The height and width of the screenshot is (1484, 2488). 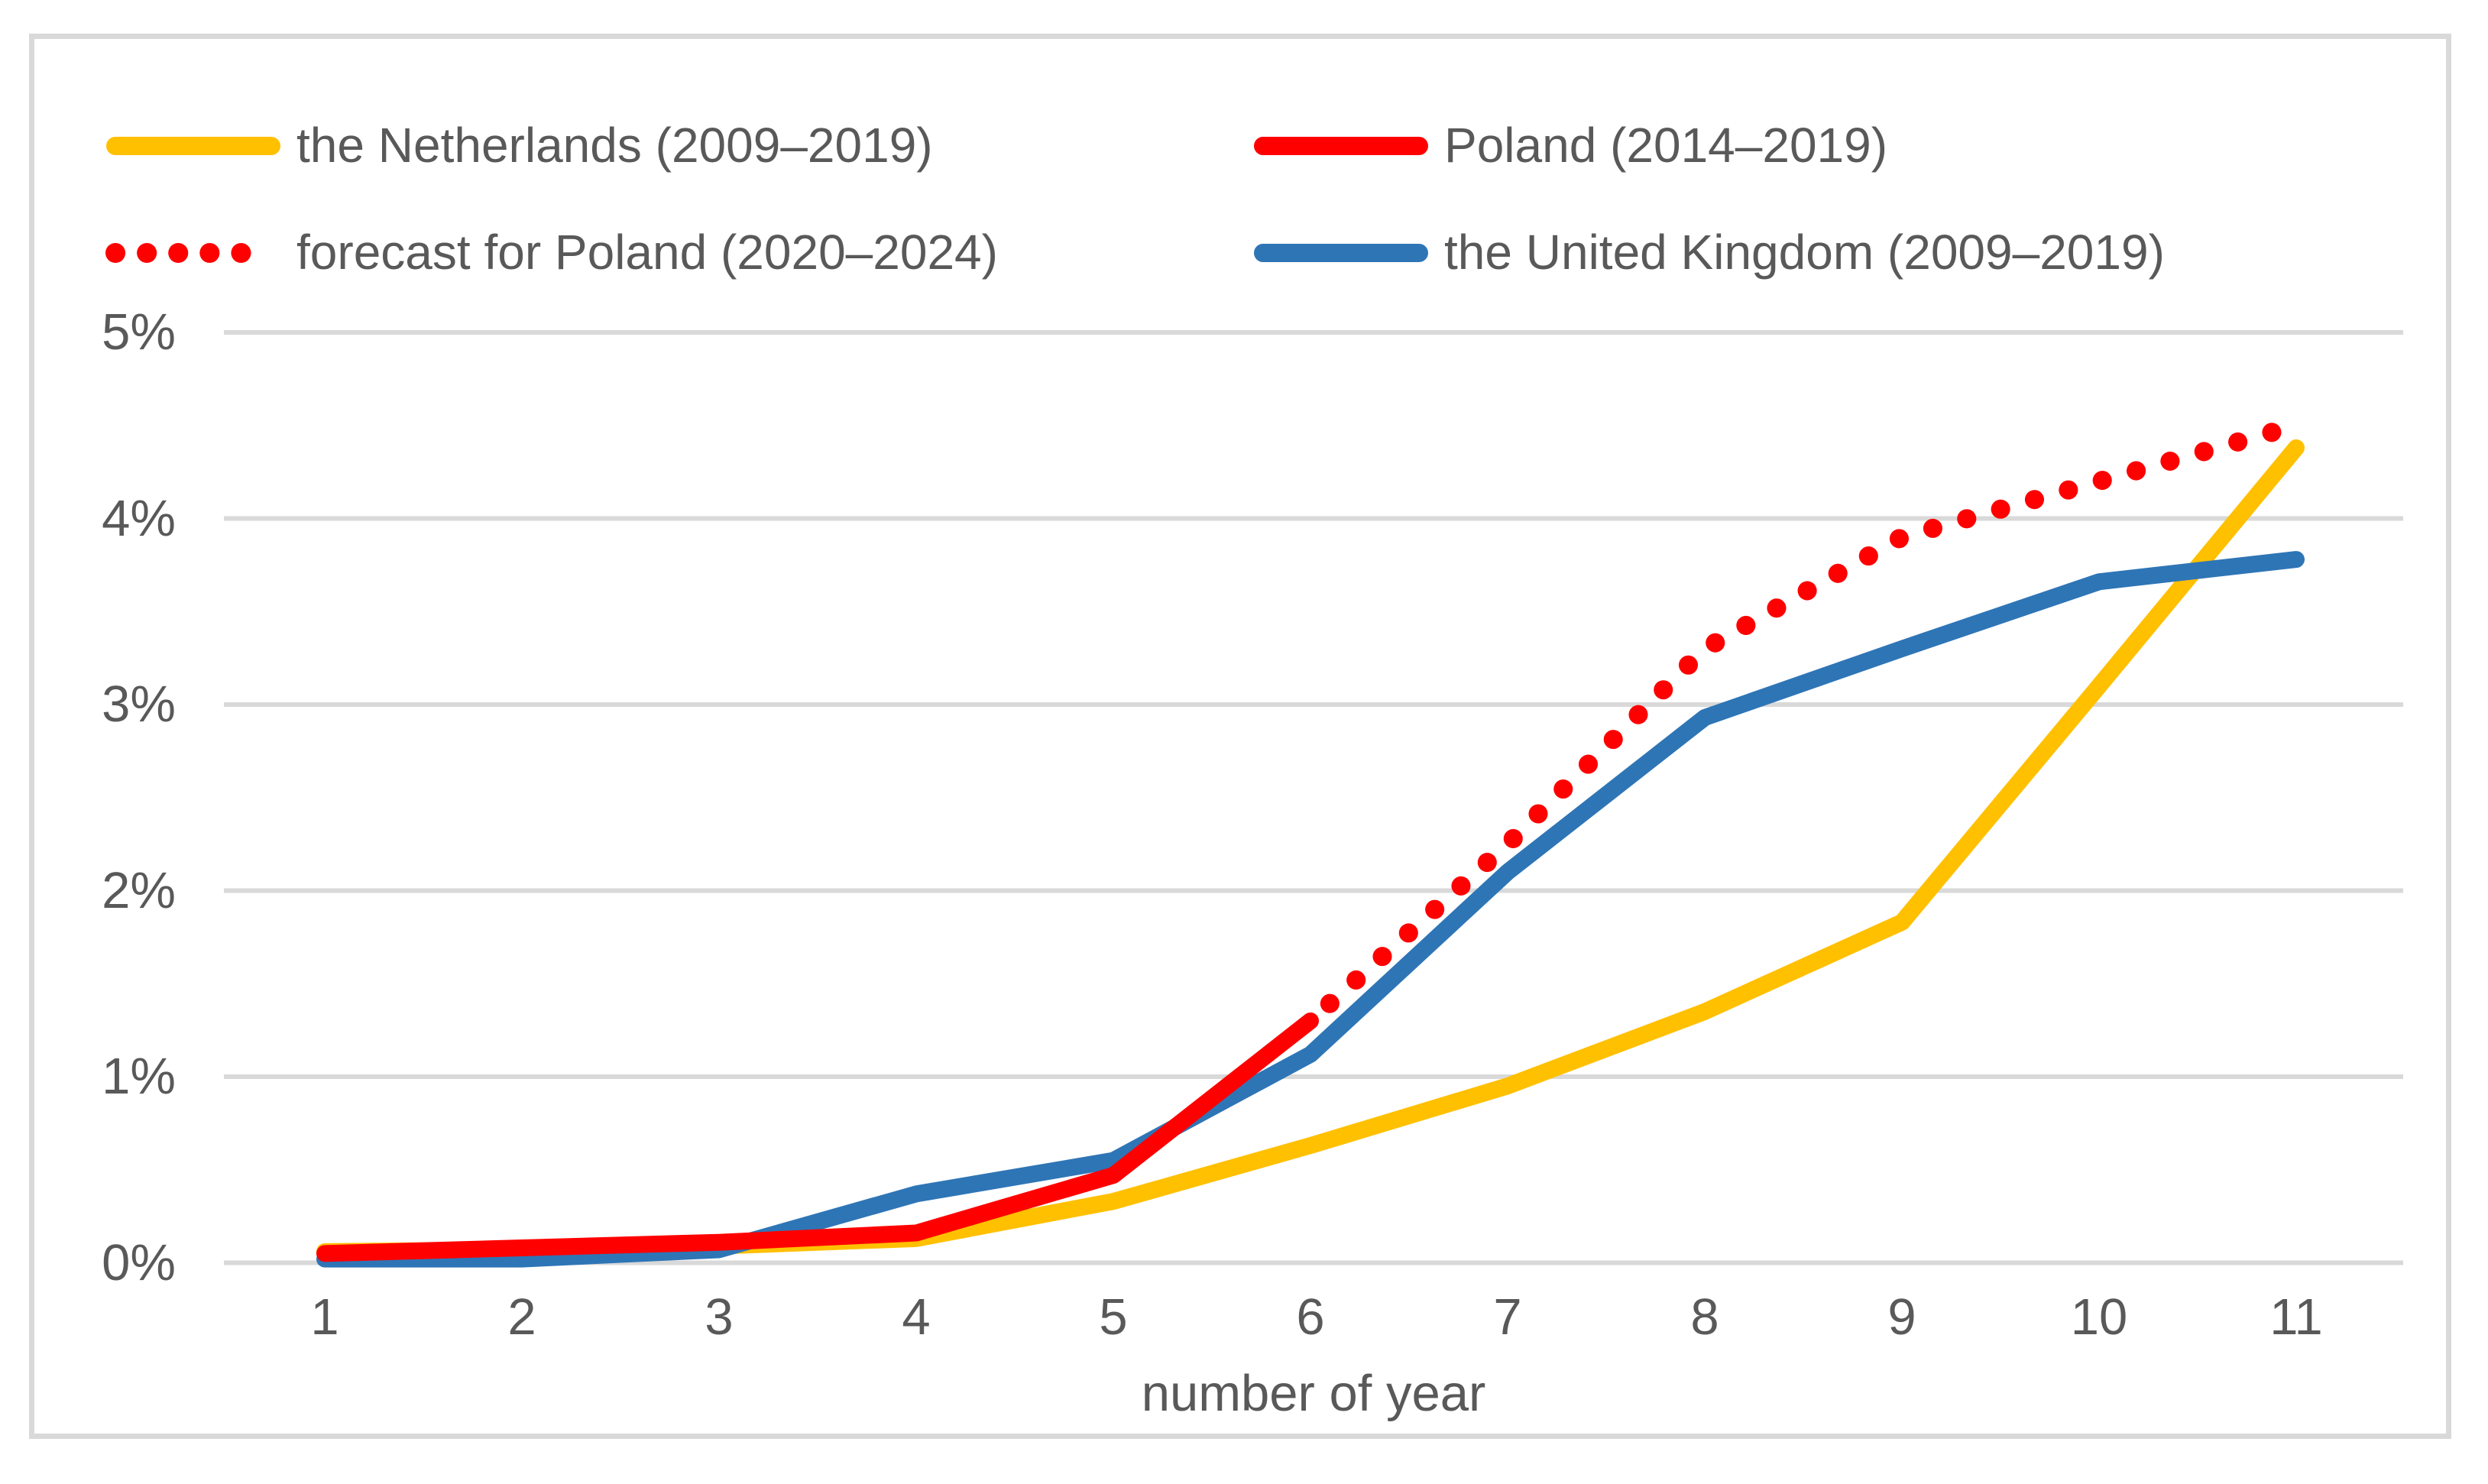 I want to click on legend-swatch-forecast-poland, so click(x=193, y=253).